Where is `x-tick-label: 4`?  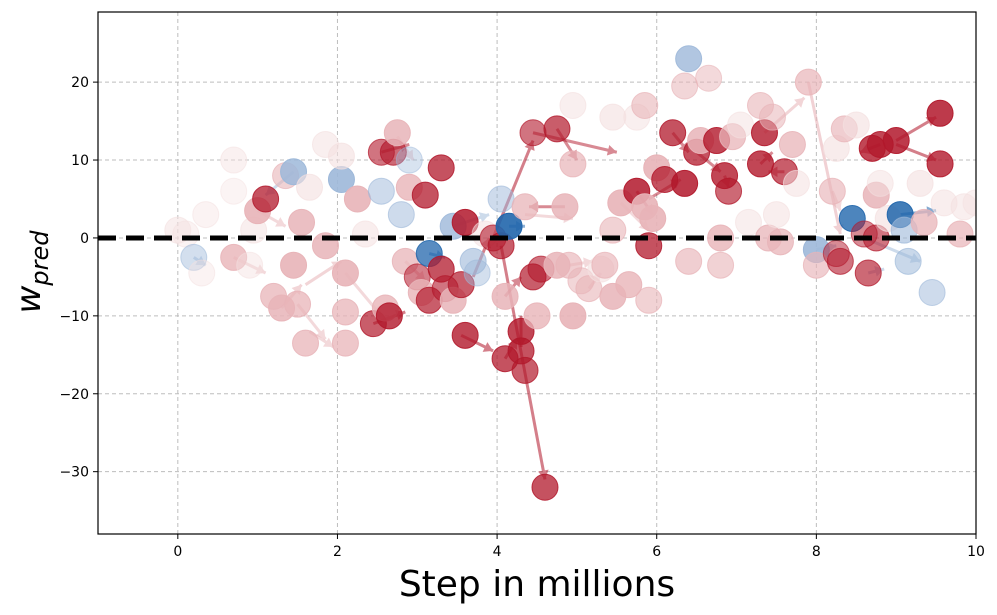 x-tick-label: 4 is located at coordinates (497, 552).